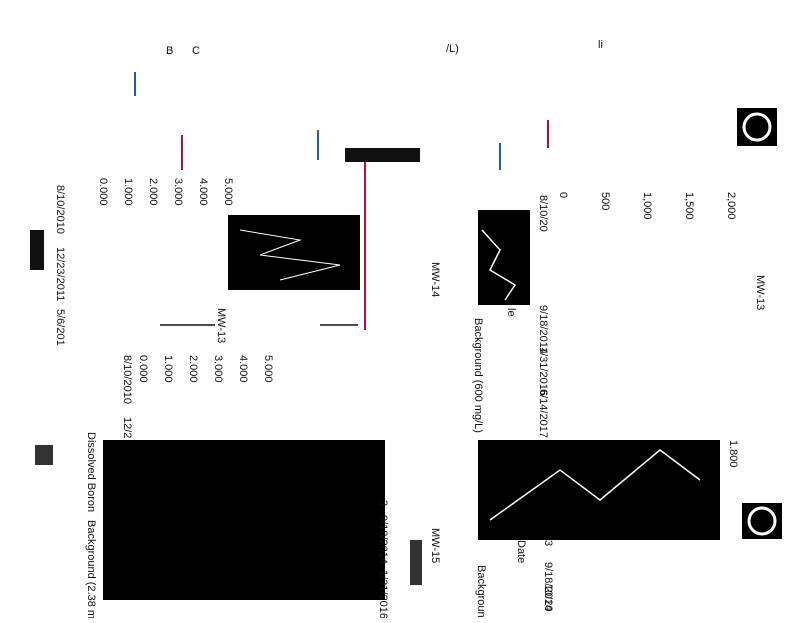 This screenshot has height=623, width=800. Describe the element at coordinates (733, 454) in the screenshot. I see `y-tick-label: 1.800` at that location.